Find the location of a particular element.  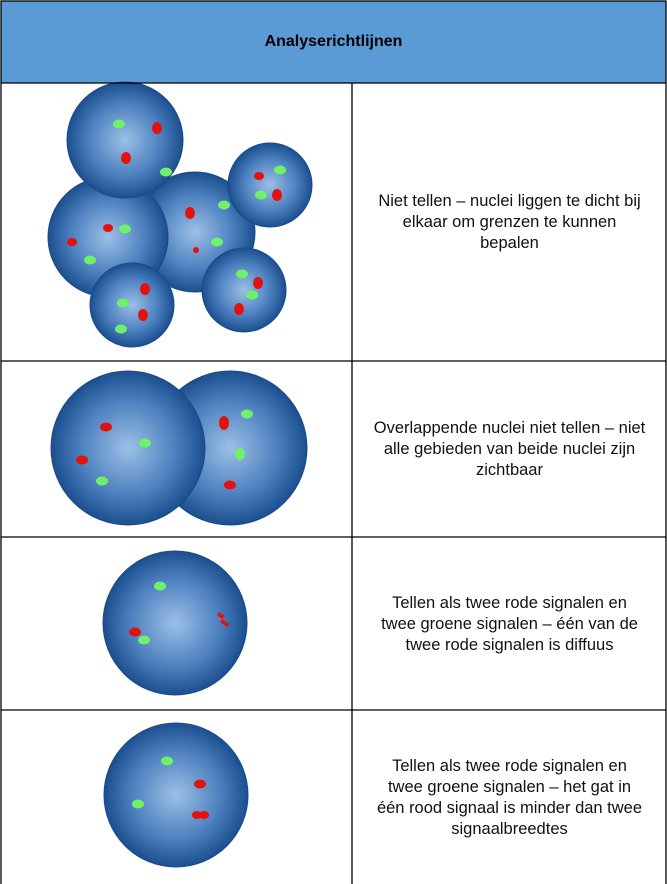

diffuse-red-signal is located at coordinates (223, 619).